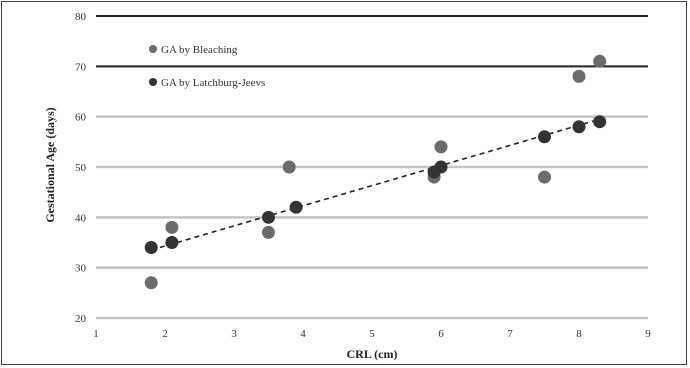 The image size is (690, 368). I want to click on y-tick-20: 20, so click(81, 319).